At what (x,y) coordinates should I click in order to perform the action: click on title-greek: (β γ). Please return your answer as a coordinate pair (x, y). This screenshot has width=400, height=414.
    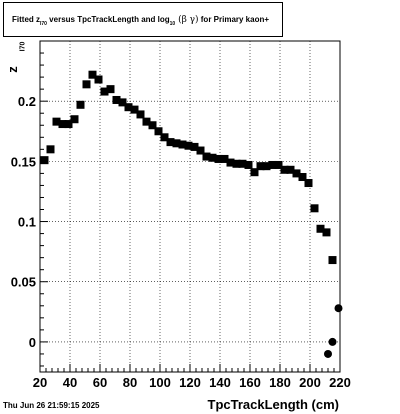
    Looking at the image, I should click on (187, 20).